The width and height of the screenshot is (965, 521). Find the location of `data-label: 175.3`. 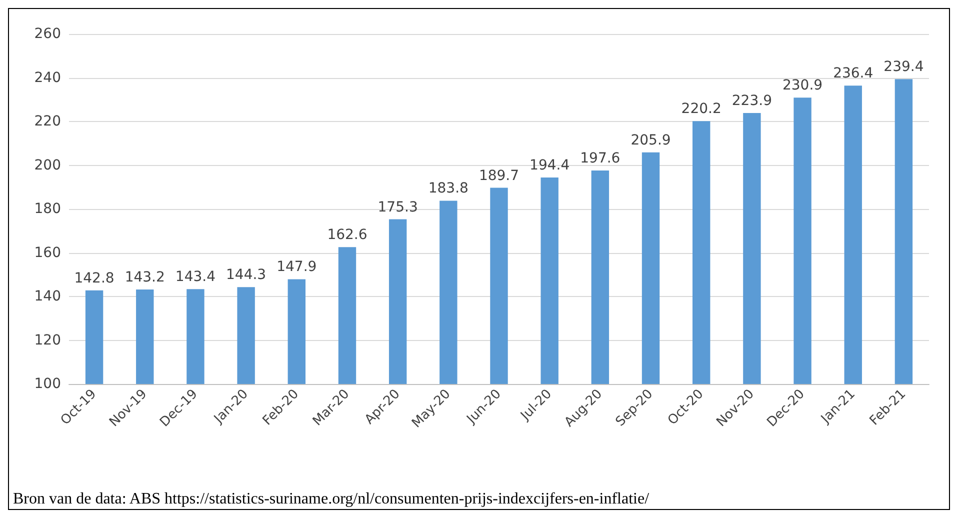

data-label: 175.3 is located at coordinates (398, 207).